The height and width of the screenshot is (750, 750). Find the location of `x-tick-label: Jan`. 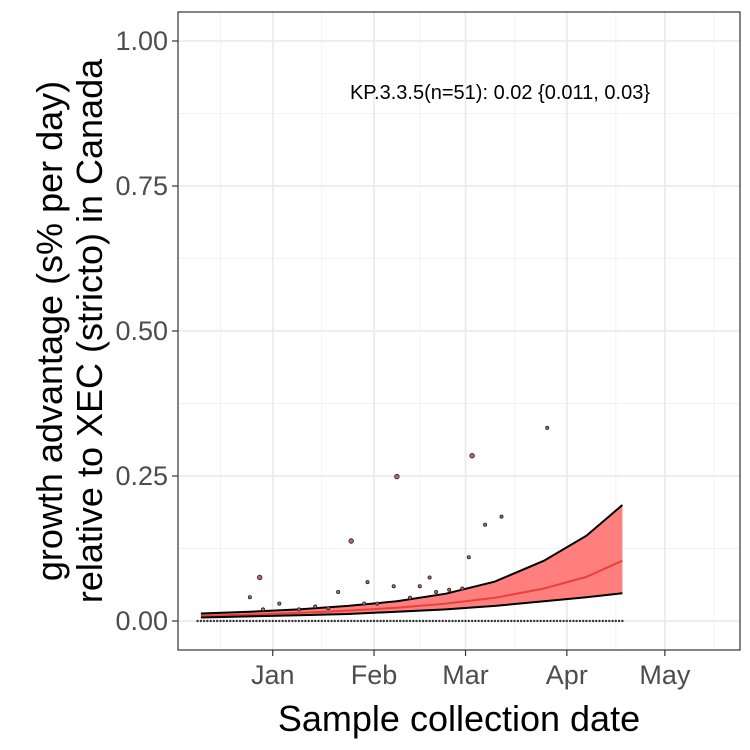

x-tick-label: Jan is located at coordinates (273, 675).